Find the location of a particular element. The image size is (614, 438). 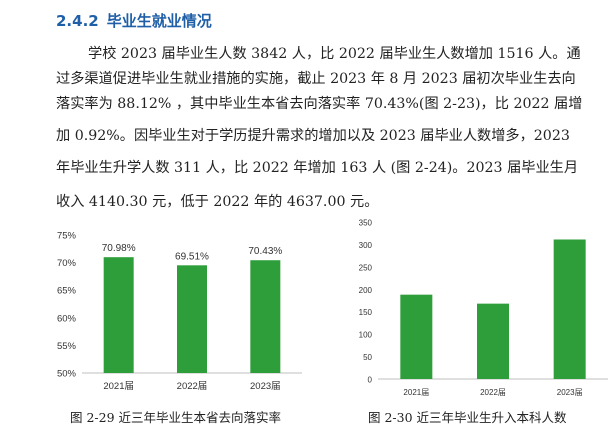

y-tick-label: 0 is located at coordinates (370, 380).